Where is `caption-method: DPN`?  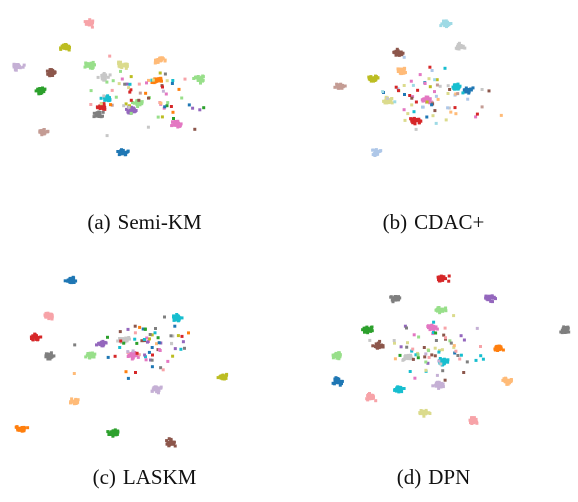 caption-method: DPN is located at coordinates (449, 477).